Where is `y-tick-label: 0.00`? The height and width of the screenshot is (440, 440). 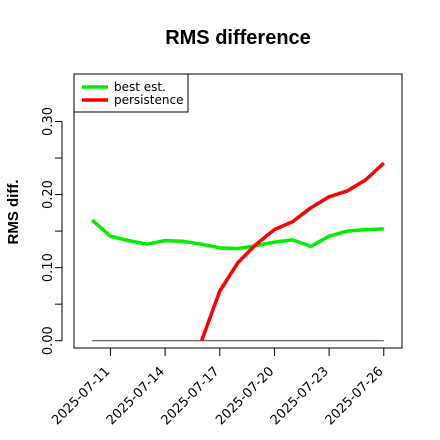
y-tick-label: 0.00 is located at coordinates (48, 340).